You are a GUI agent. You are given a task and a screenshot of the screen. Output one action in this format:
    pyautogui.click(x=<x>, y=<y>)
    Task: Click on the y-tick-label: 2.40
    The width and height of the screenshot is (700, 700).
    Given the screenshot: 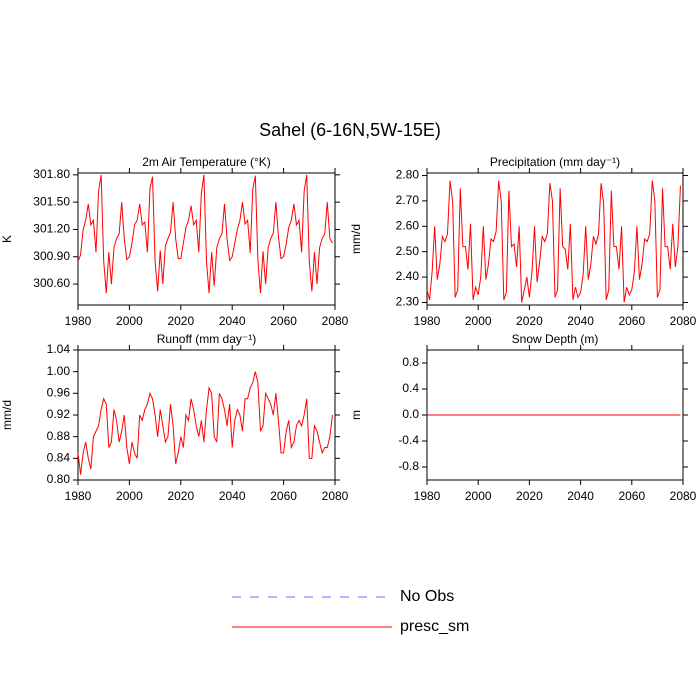 What is the action you would take?
    pyautogui.click(x=408, y=276)
    